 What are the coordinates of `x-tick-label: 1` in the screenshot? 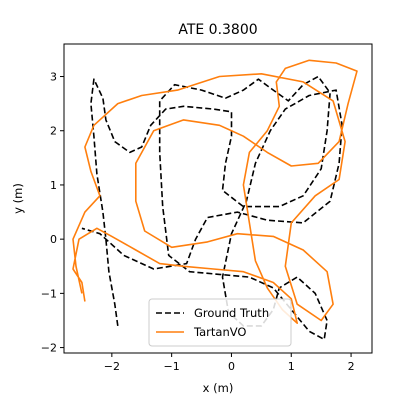 It's located at (291, 366).